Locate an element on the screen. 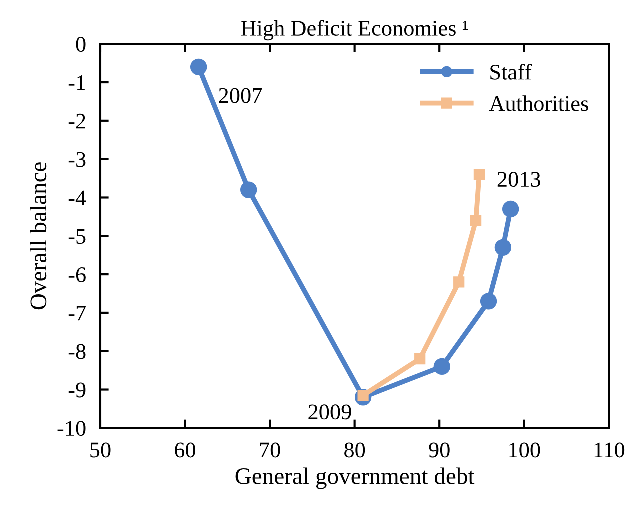 The height and width of the screenshot is (519, 628). chart-title: High Deficit Economies ¹ is located at coordinates (354, 30).